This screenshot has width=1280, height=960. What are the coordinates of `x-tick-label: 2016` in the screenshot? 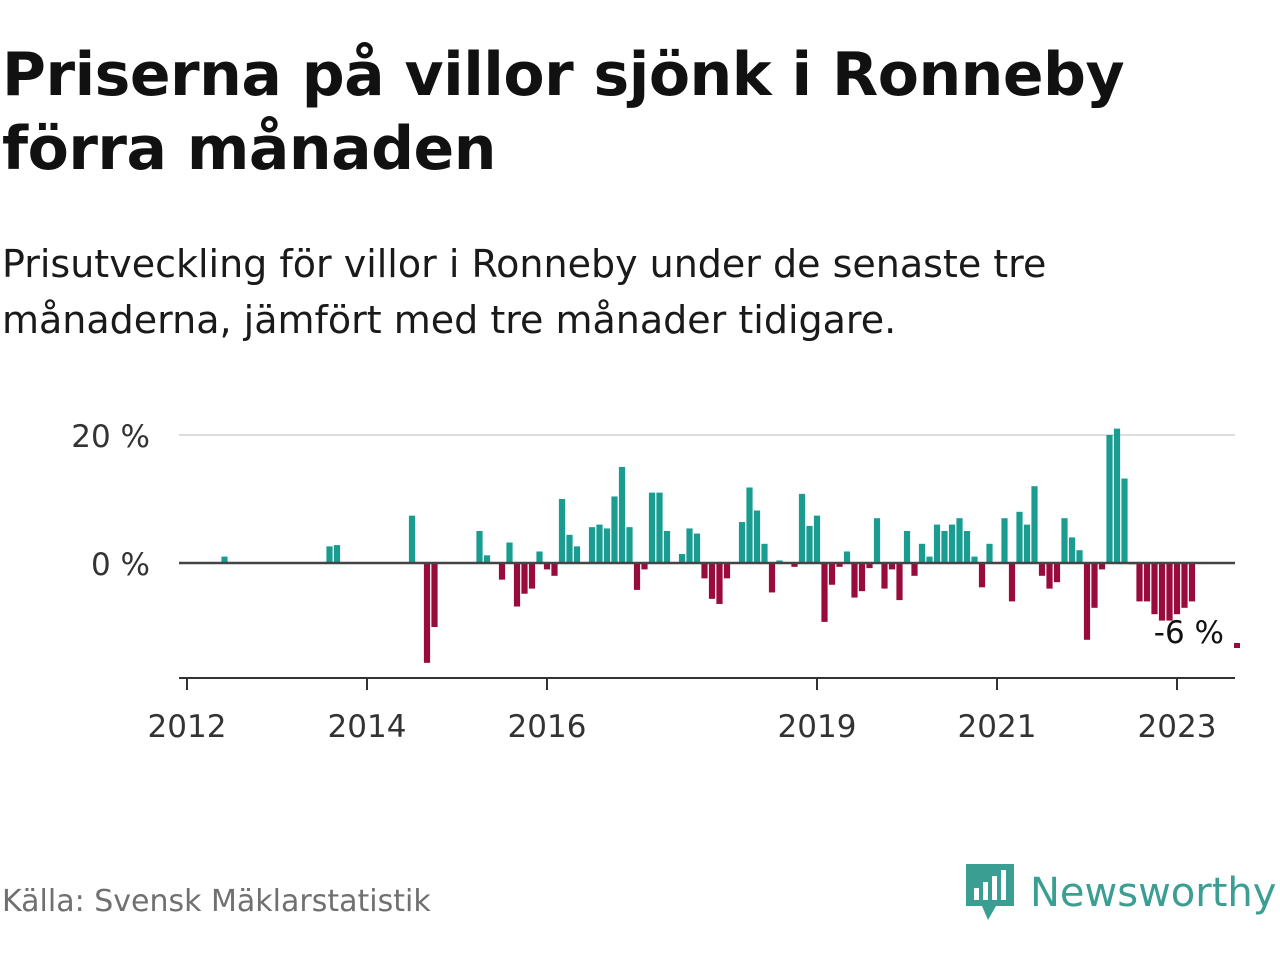 It's located at (547, 727).